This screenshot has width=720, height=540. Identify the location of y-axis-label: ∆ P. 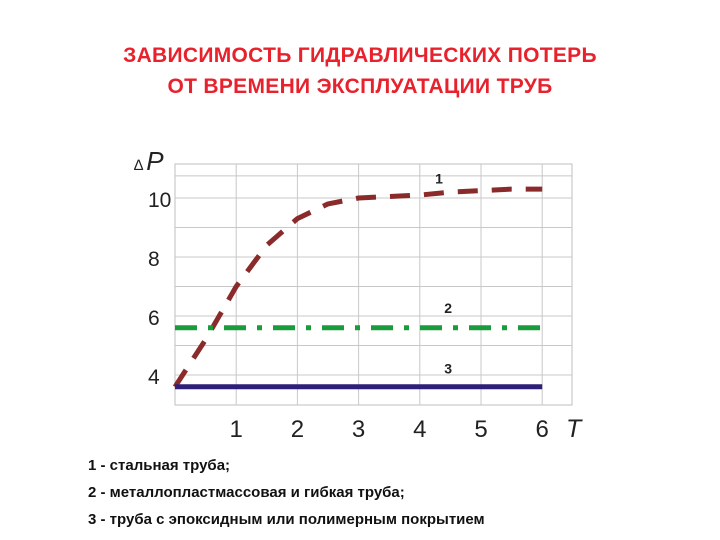
(149, 161).